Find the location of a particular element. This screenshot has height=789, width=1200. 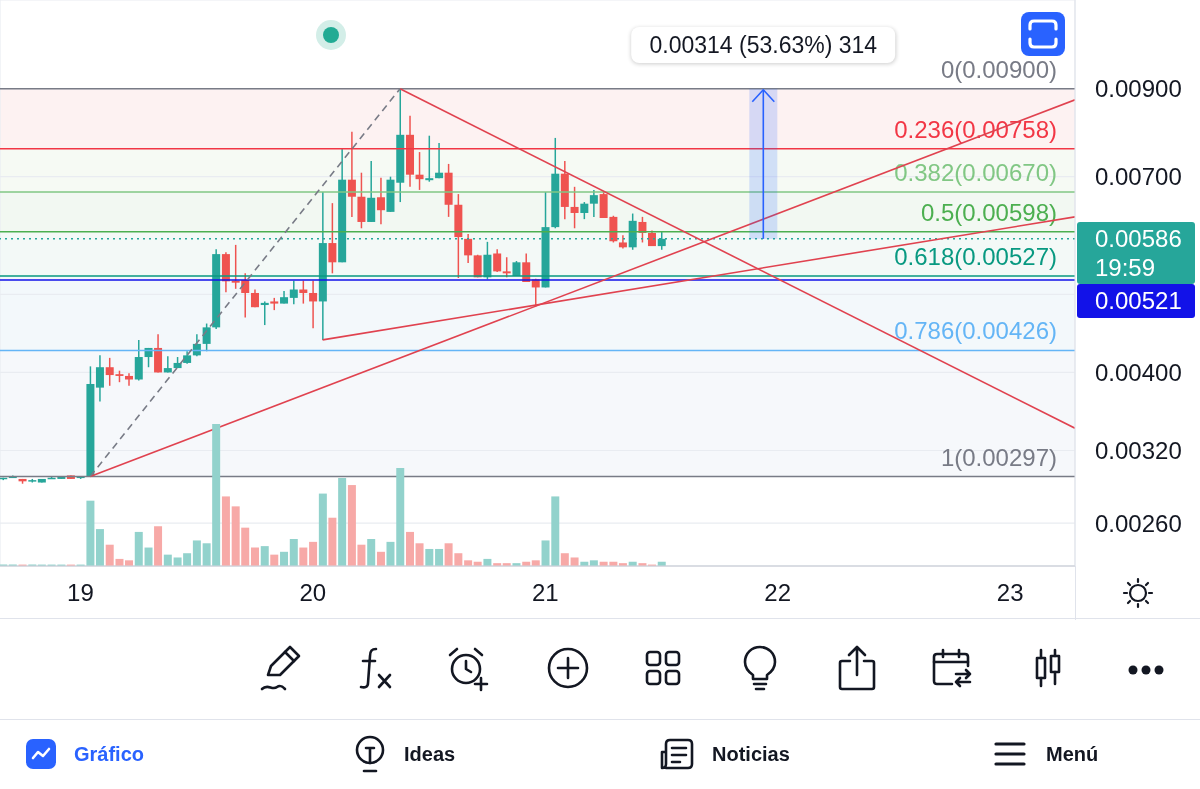

y-tick-label: 0.00400 is located at coordinates (1138, 372).